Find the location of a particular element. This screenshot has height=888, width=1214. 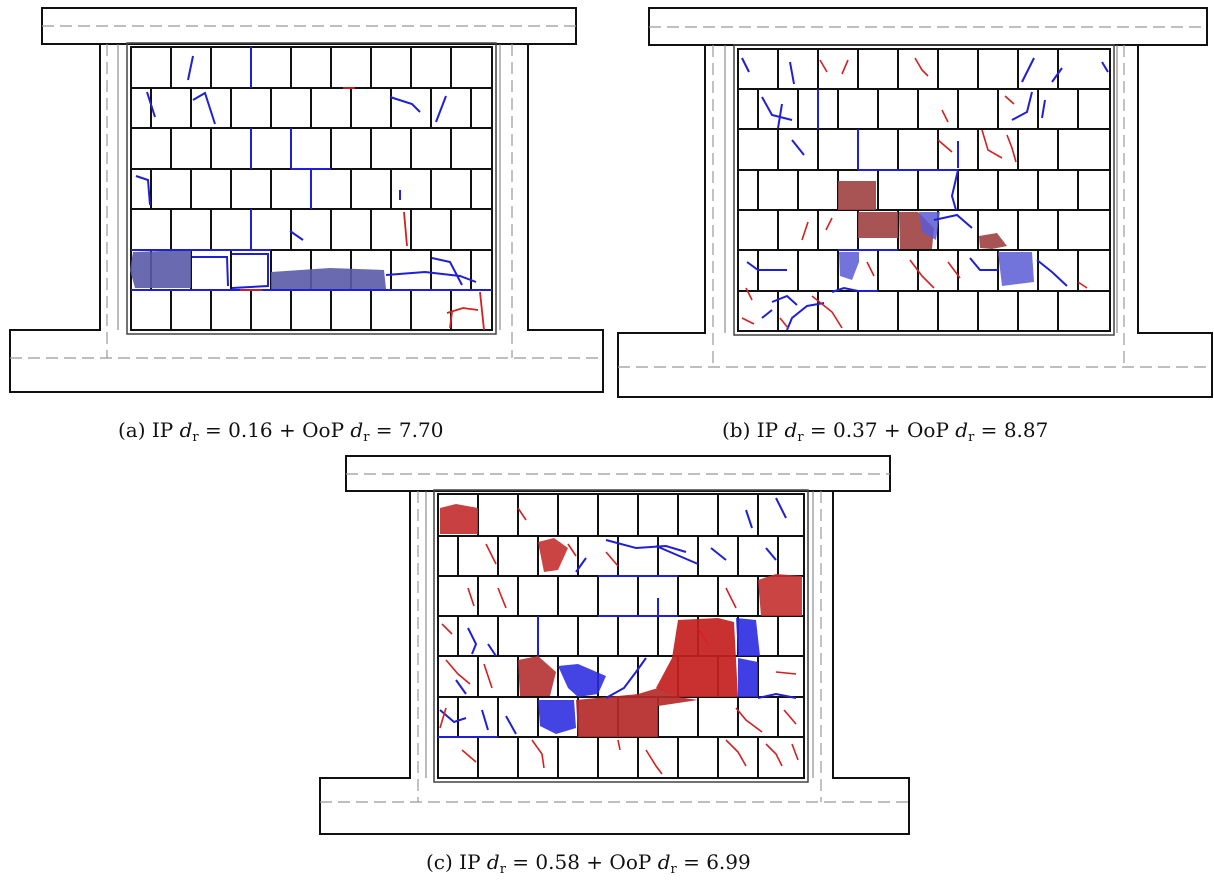

caption-a-oop-label: OoP is located at coordinates (323, 430).